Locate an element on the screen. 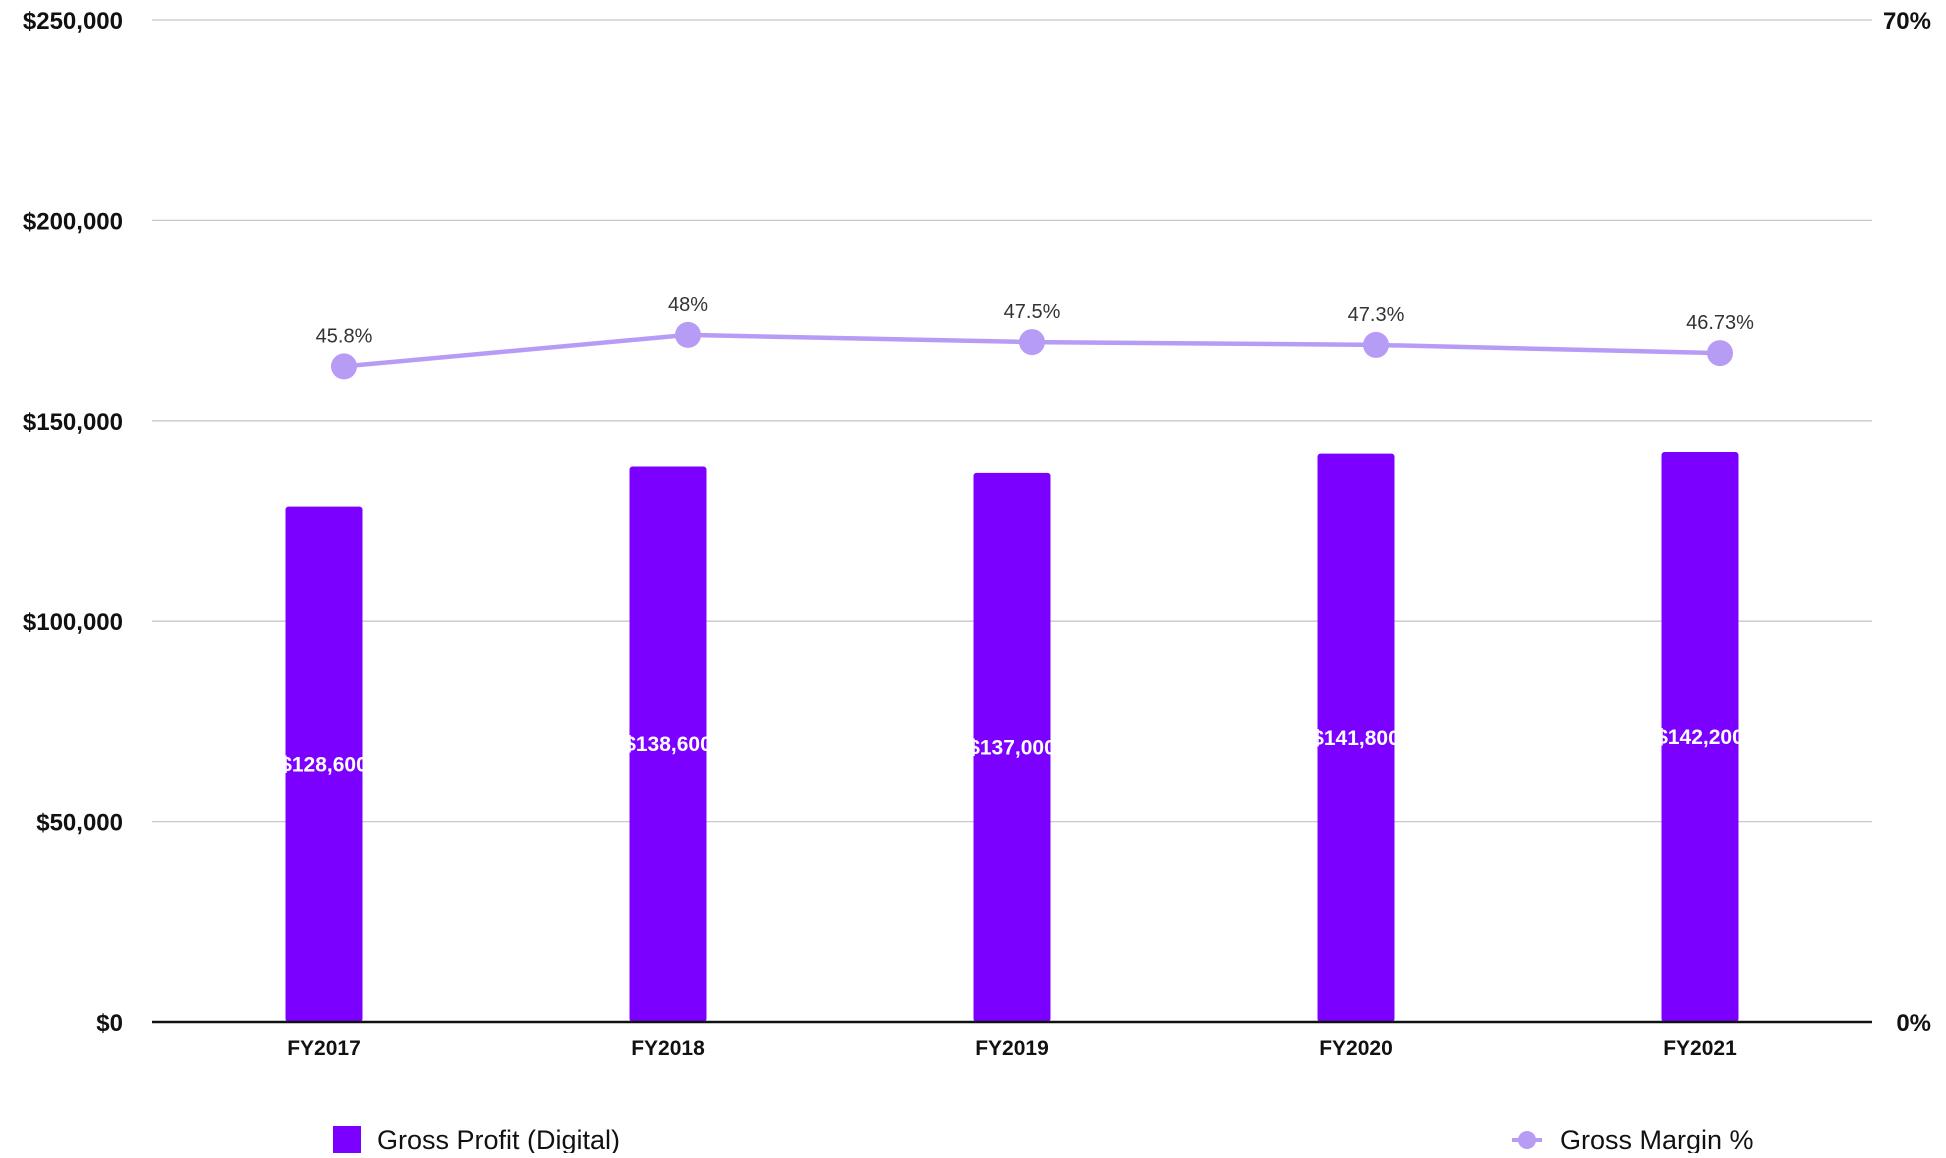 The height and width of the screenshot is (1158, 1946). line-data-labels: 45.8% 48% 47.5% 47.3% 46.73% is located at coordinates (1035, 320).